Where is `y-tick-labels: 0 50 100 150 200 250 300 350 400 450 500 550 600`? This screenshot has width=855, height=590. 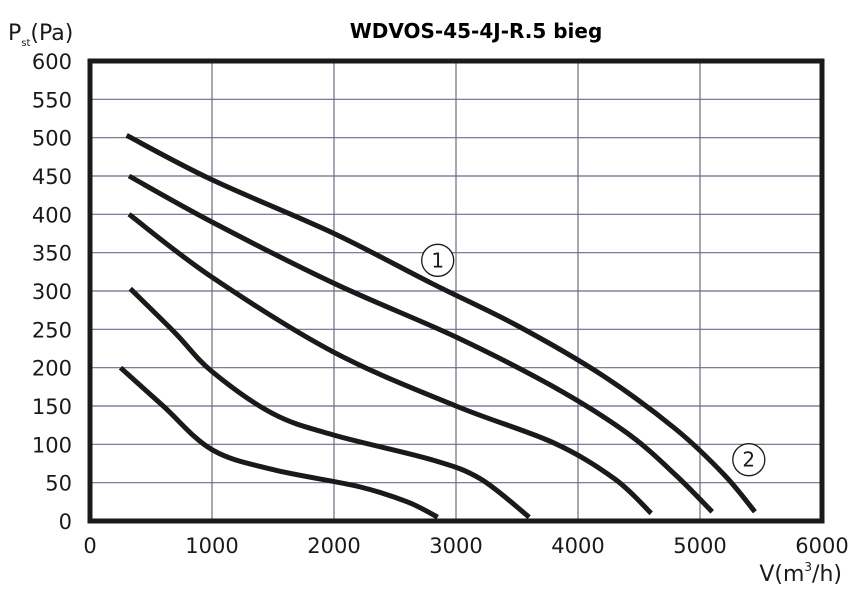
y-tick-labels: 0 50 100 150 200 250 300 350 400 450 500 550 600 is located at coordinates (52, 292).